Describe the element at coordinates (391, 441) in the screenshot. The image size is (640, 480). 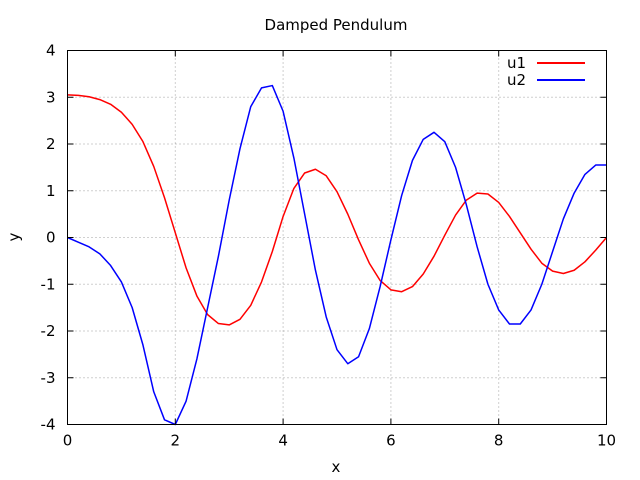
I see `x-tick-label: 6` at that location.